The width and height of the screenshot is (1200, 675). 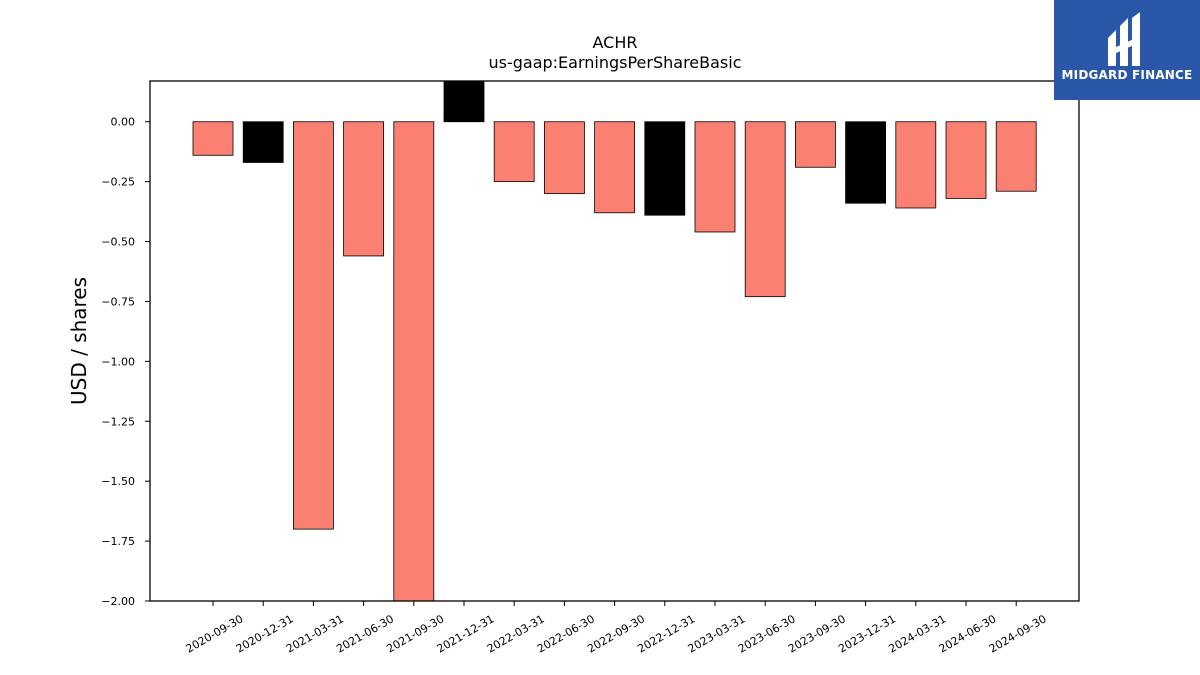 I want to click on midgard-finance-logo: MIDGARD FINANCE, so click(x=1127, y=50).